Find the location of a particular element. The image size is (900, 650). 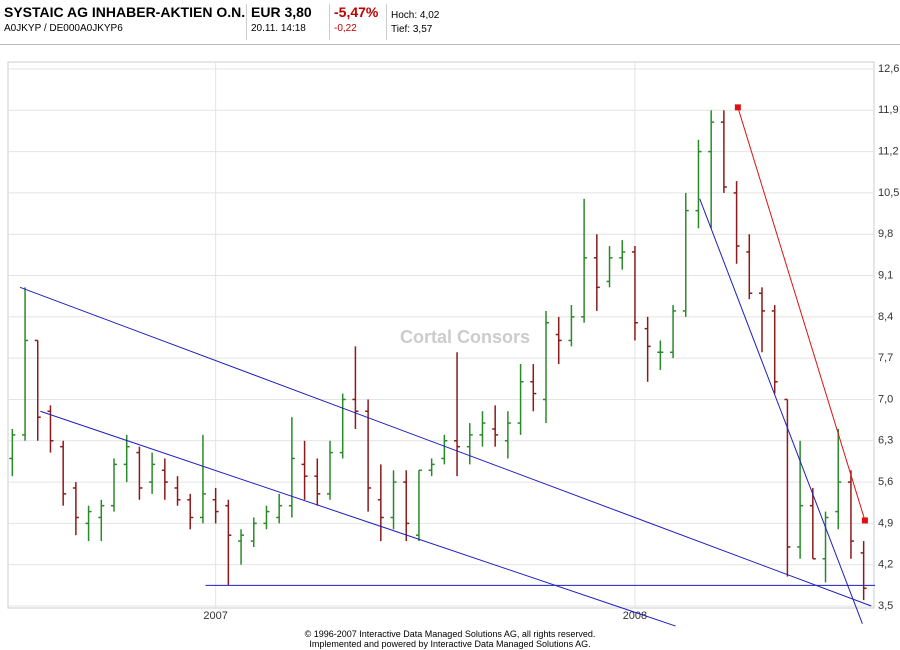

y-tick-label: 9,1 is located at coordinates (885, 275).